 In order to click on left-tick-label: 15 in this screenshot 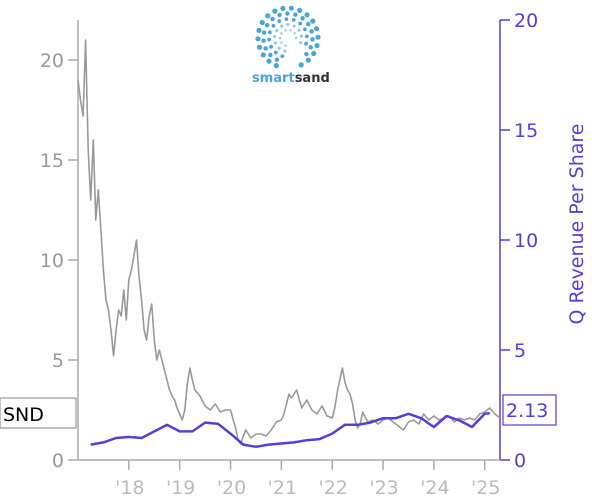, I will do `click(52, 161)`.